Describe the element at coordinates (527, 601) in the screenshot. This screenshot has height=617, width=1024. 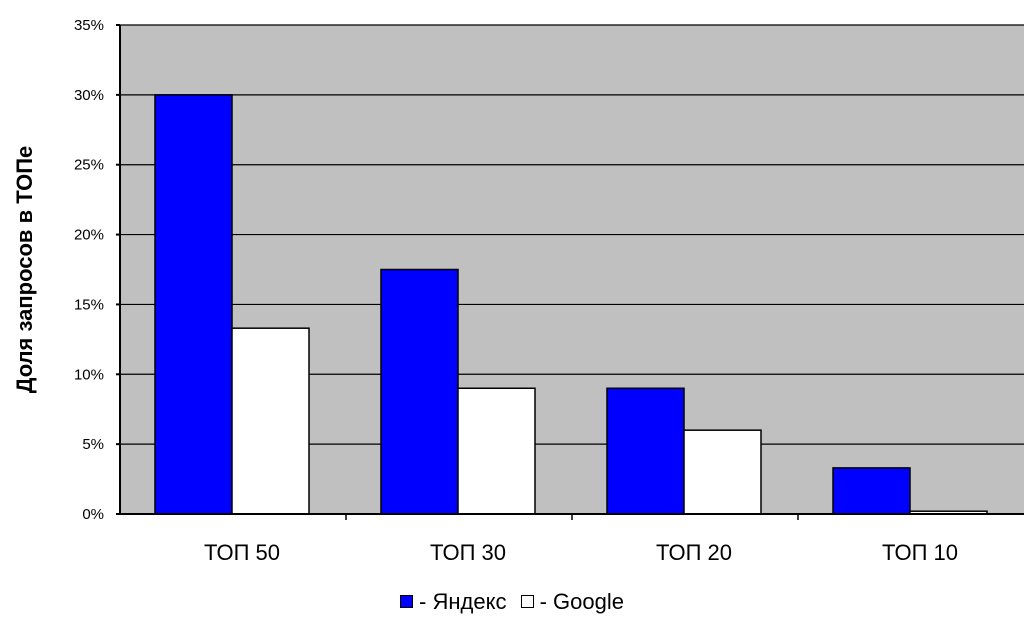
I see `legend-swatch-google` at that location.